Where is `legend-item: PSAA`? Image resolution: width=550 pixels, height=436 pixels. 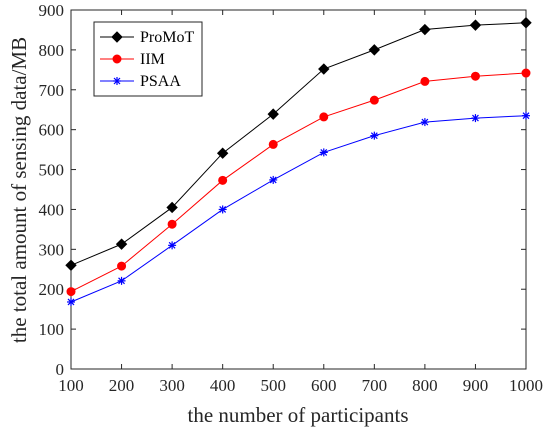
legend-item: PSAA is located at coordinates (140, 81).